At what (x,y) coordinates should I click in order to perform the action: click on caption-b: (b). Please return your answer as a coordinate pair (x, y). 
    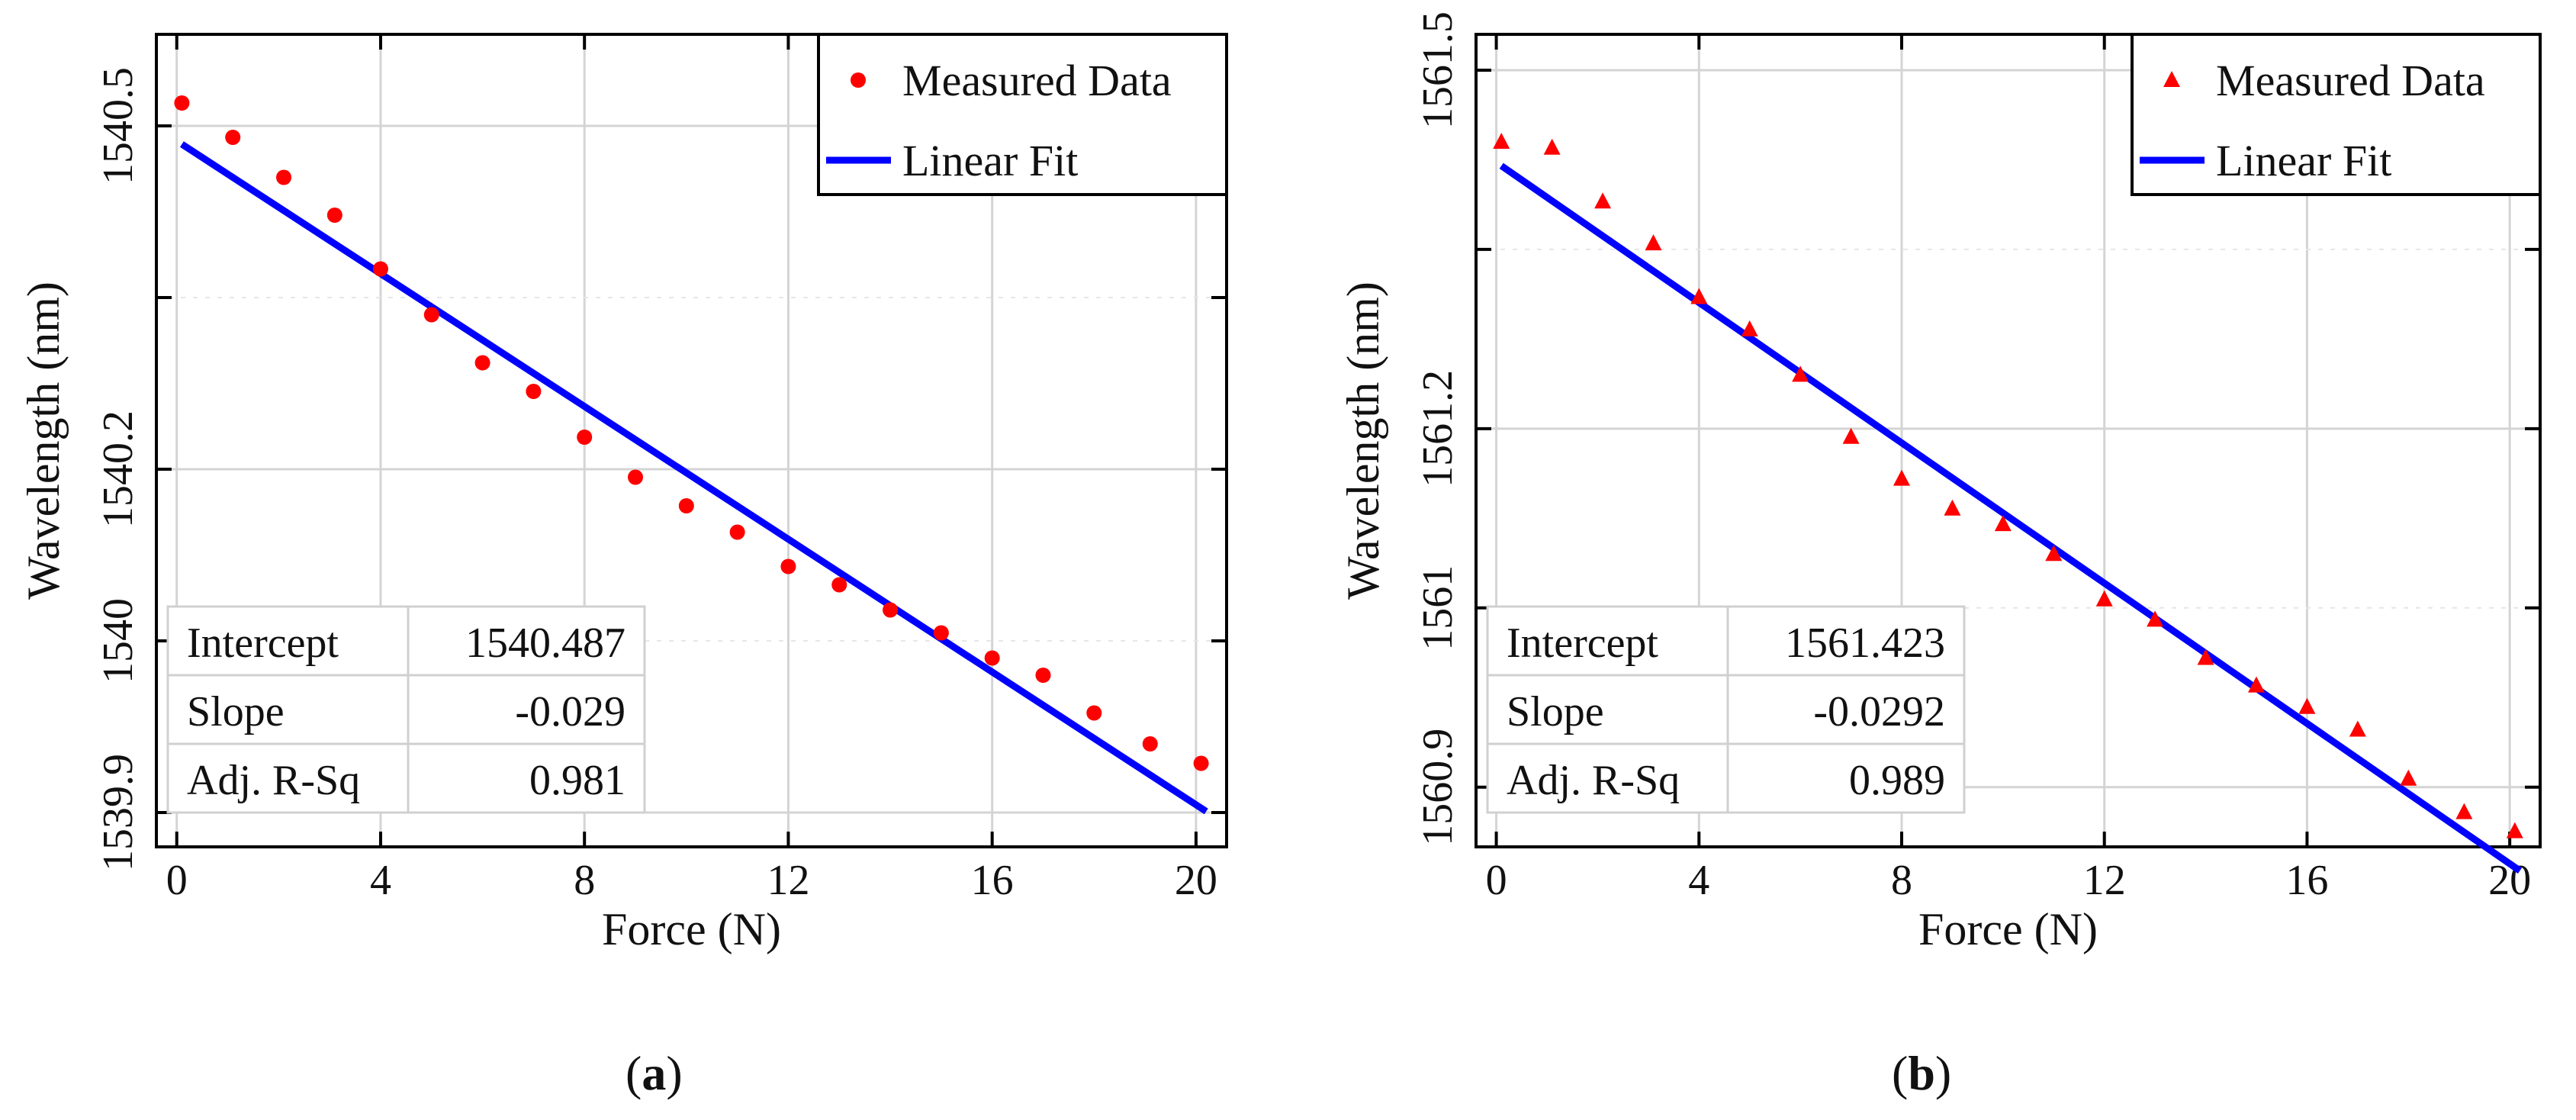
    Looking at the image, I should click on (1921, 1073).